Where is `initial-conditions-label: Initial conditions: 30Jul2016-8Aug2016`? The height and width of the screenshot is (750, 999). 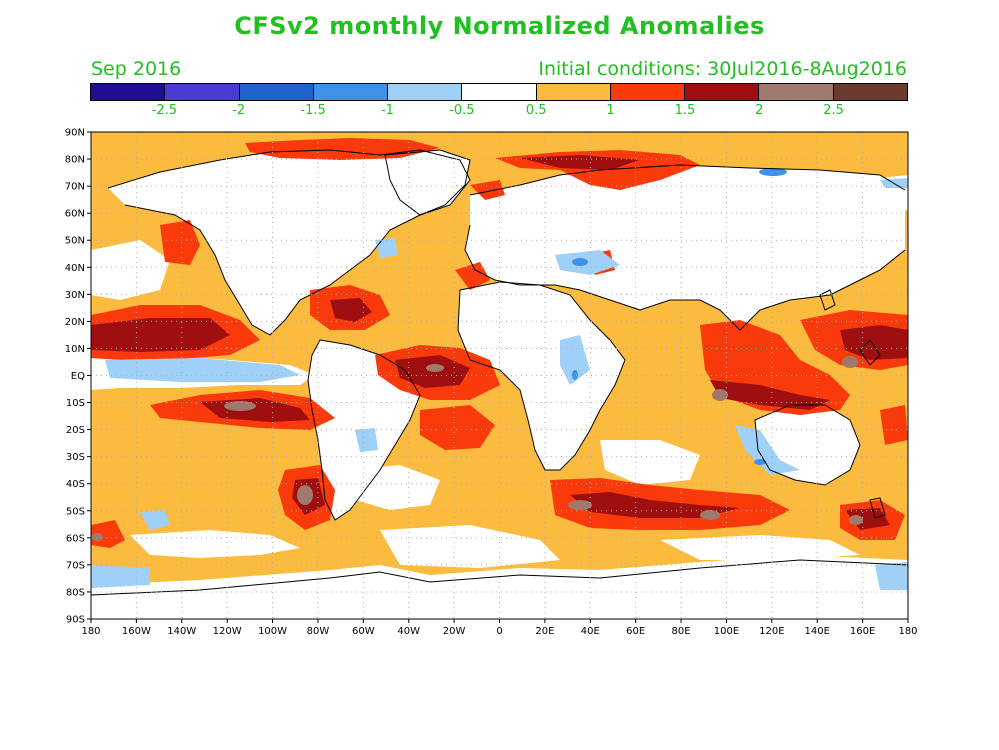
initial-conditions-label: Initial conditions: 30Jul2016-8Aug2016 is located at coordinates (722, 69).